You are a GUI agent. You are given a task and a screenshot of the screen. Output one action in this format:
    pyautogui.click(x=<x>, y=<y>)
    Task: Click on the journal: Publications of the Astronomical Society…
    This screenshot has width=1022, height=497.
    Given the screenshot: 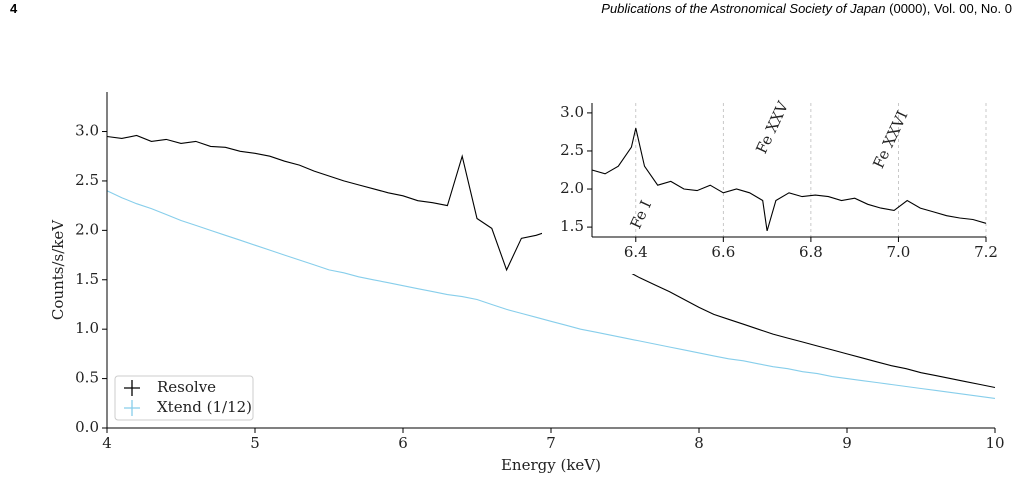 What is the action you would take?
    pyautogui.click(x=743, y=8)
    